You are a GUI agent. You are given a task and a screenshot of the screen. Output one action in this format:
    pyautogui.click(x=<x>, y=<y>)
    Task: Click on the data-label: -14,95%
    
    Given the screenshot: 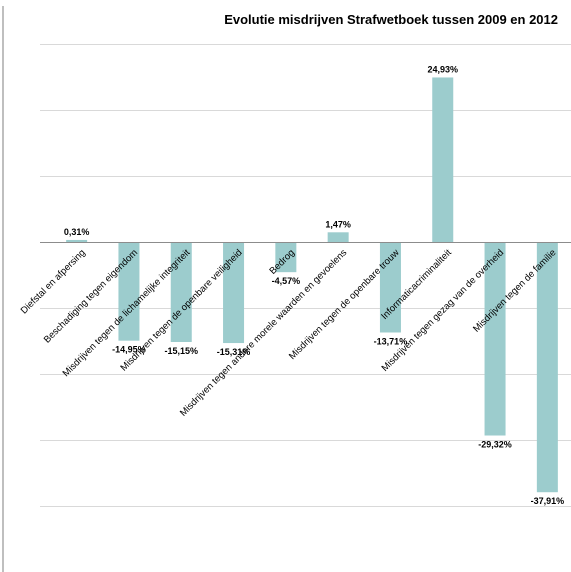 What is the action you would take?
    pyautogui.click(x=129, y=350)
    